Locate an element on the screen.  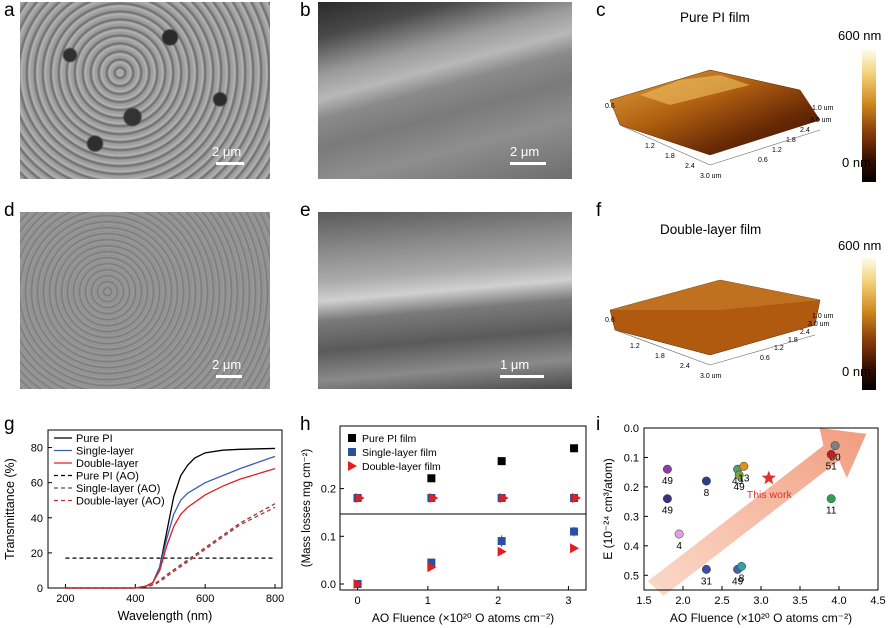
afm-f-tick-10: 1.0 um is located at coordinates (823, 316).